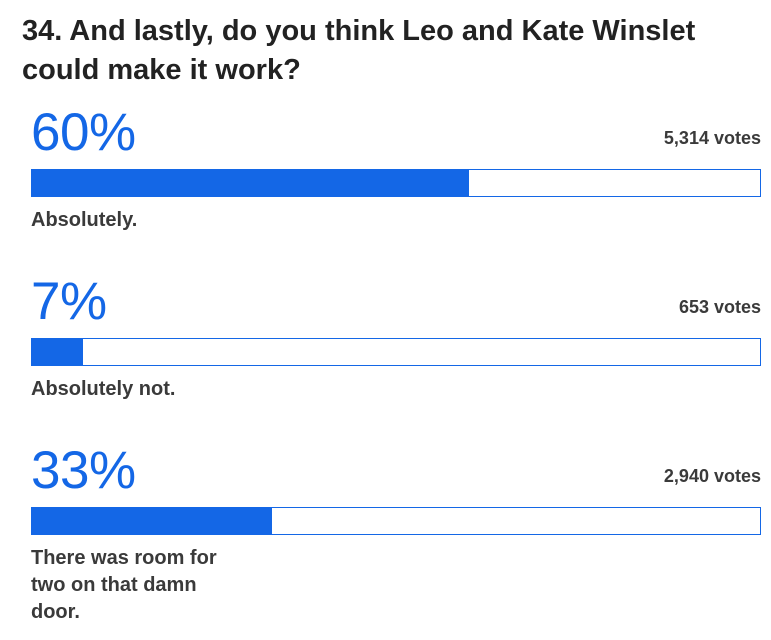  Describe the element at coordinates (83, 470) in the screenshot. I see `result-percentage: 33%` at that location.